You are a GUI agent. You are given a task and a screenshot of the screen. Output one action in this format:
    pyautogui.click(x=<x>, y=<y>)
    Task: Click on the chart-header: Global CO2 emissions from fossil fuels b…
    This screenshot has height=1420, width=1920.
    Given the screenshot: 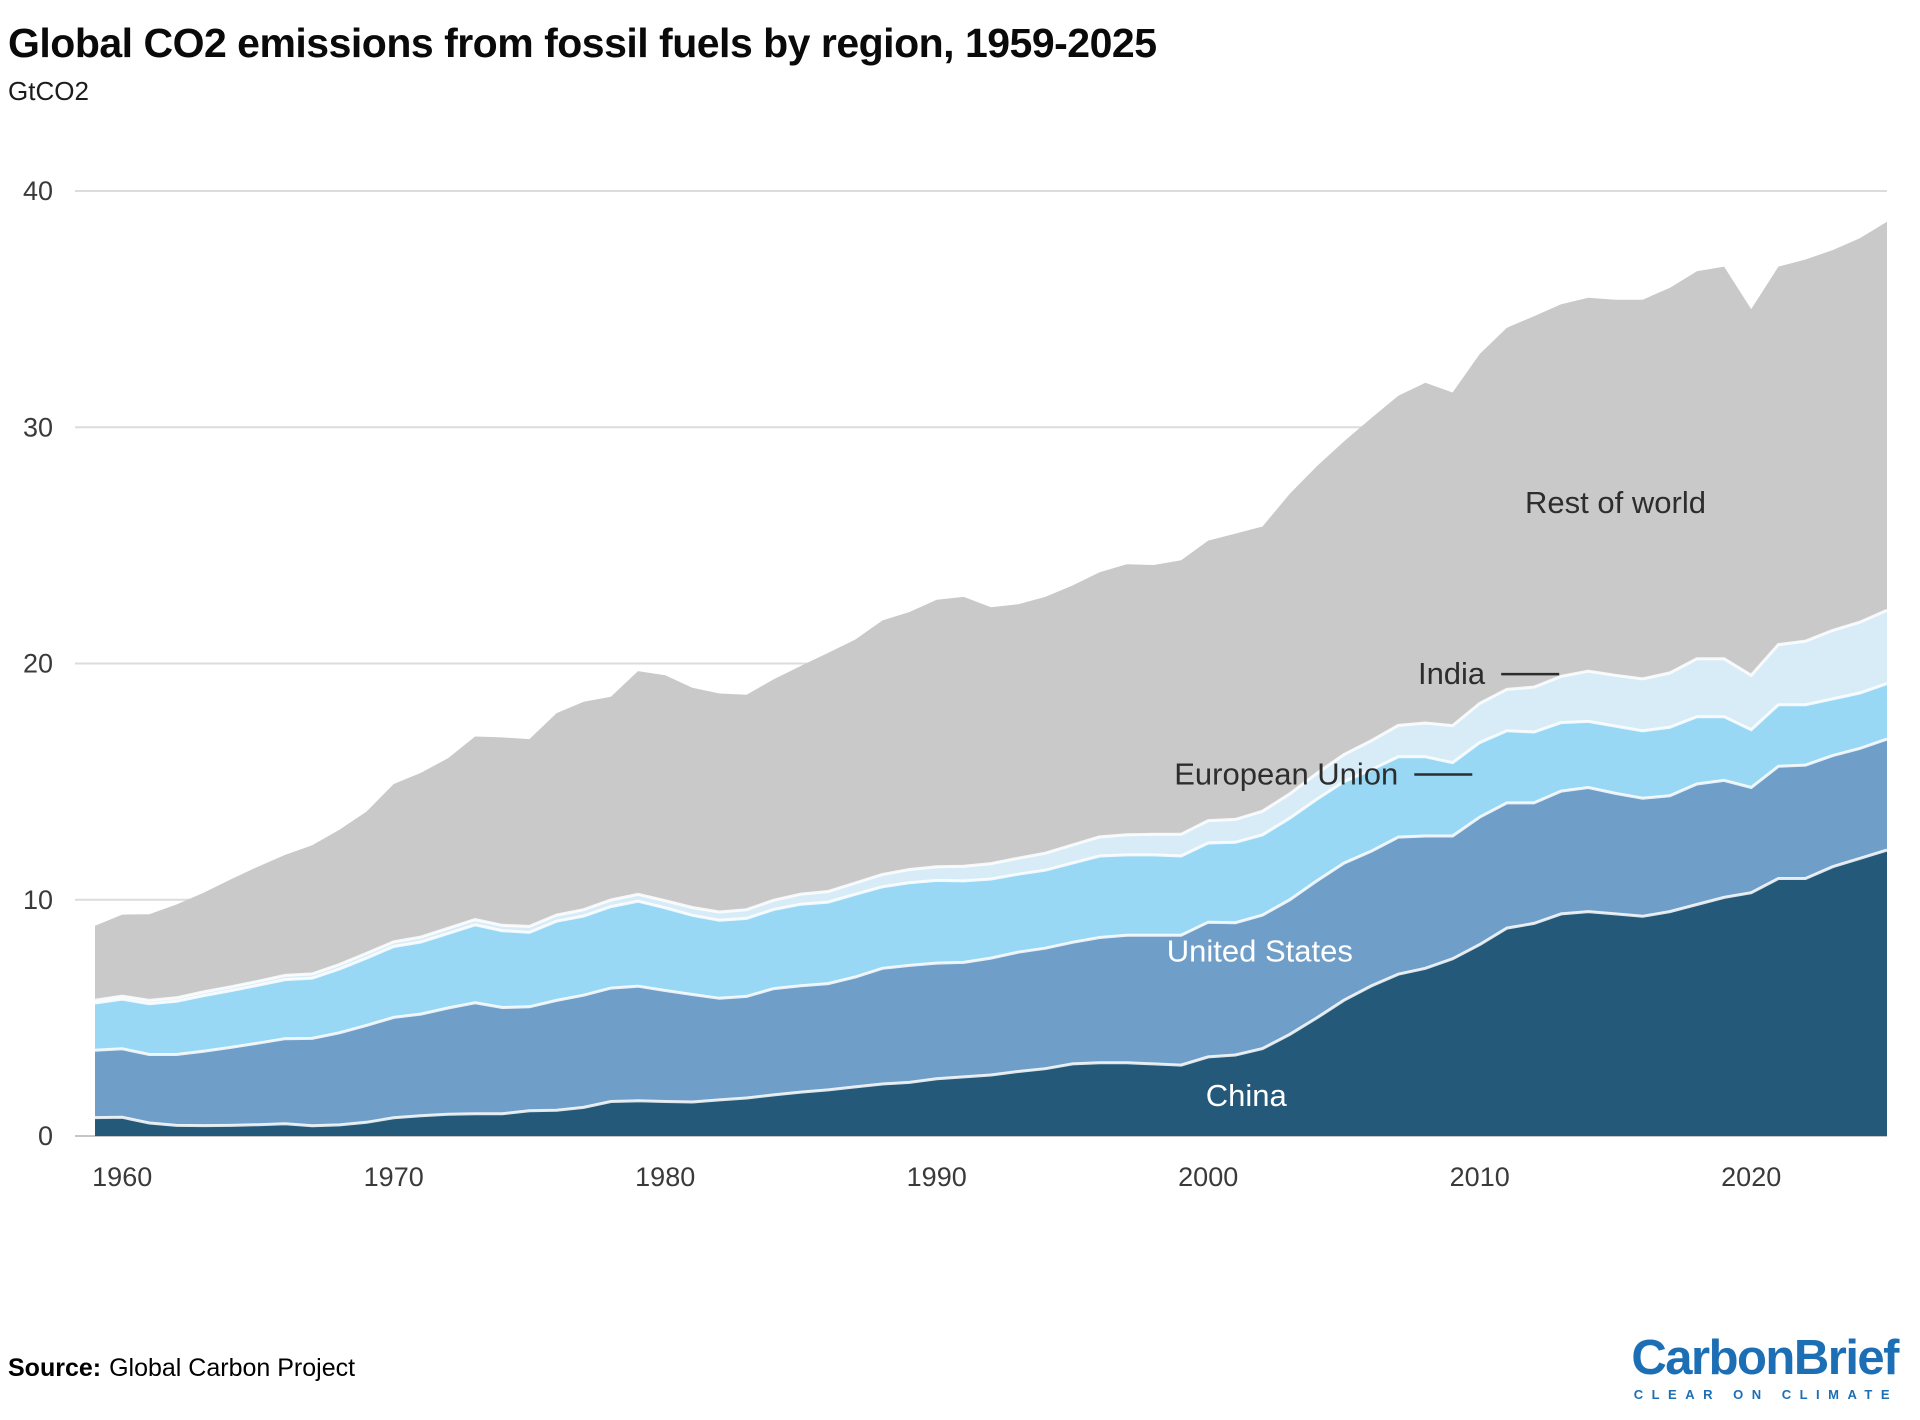 What is the action you would take?
    pyautogui.click(x=960, y=53)
    